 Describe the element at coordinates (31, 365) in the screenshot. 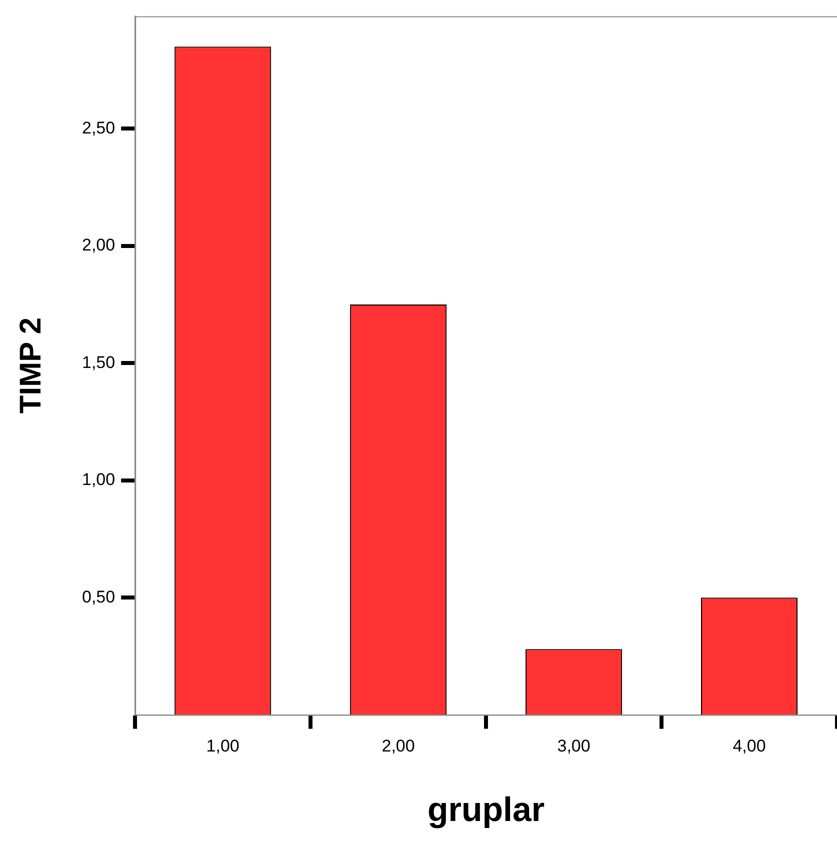

I see `y-axis-title: TIMP 2` at that location.